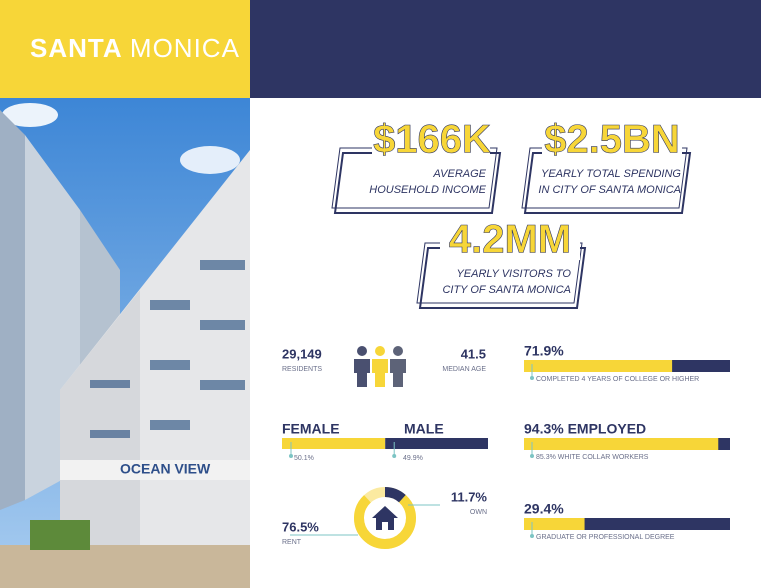 The width and height of the screenshot is (761, 588). Describe the element at coordinates (612, 140) in the screenshot. I see `highlight-value: $2.5BN` at that location.